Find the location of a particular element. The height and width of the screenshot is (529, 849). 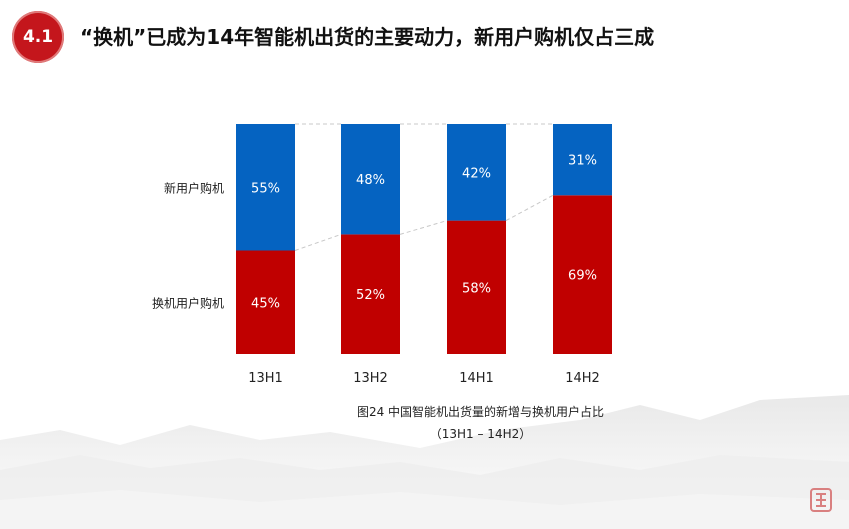

data-label: 58% is located at coordinates (476, 288).